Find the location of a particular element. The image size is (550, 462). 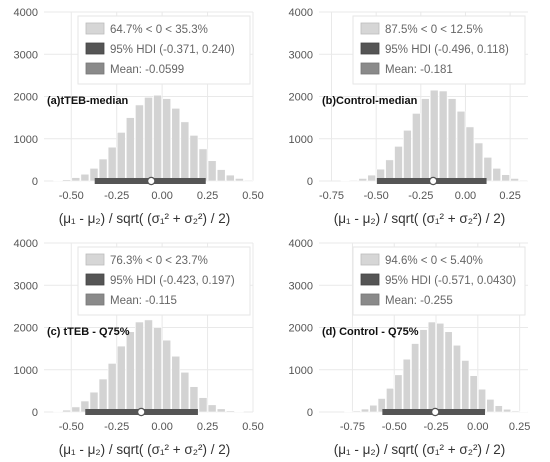

legend-entry: 95% HDI (-0.496, 0.118) is located at coordinates (447, 50).